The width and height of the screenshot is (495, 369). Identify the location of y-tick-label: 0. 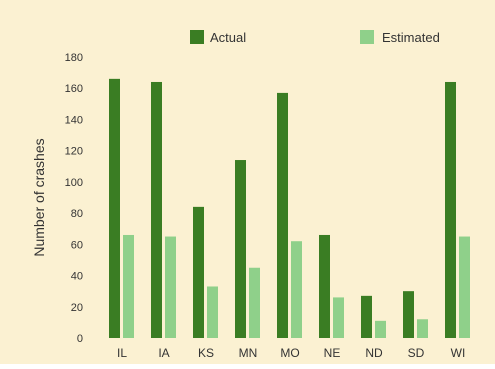
(80, 339).